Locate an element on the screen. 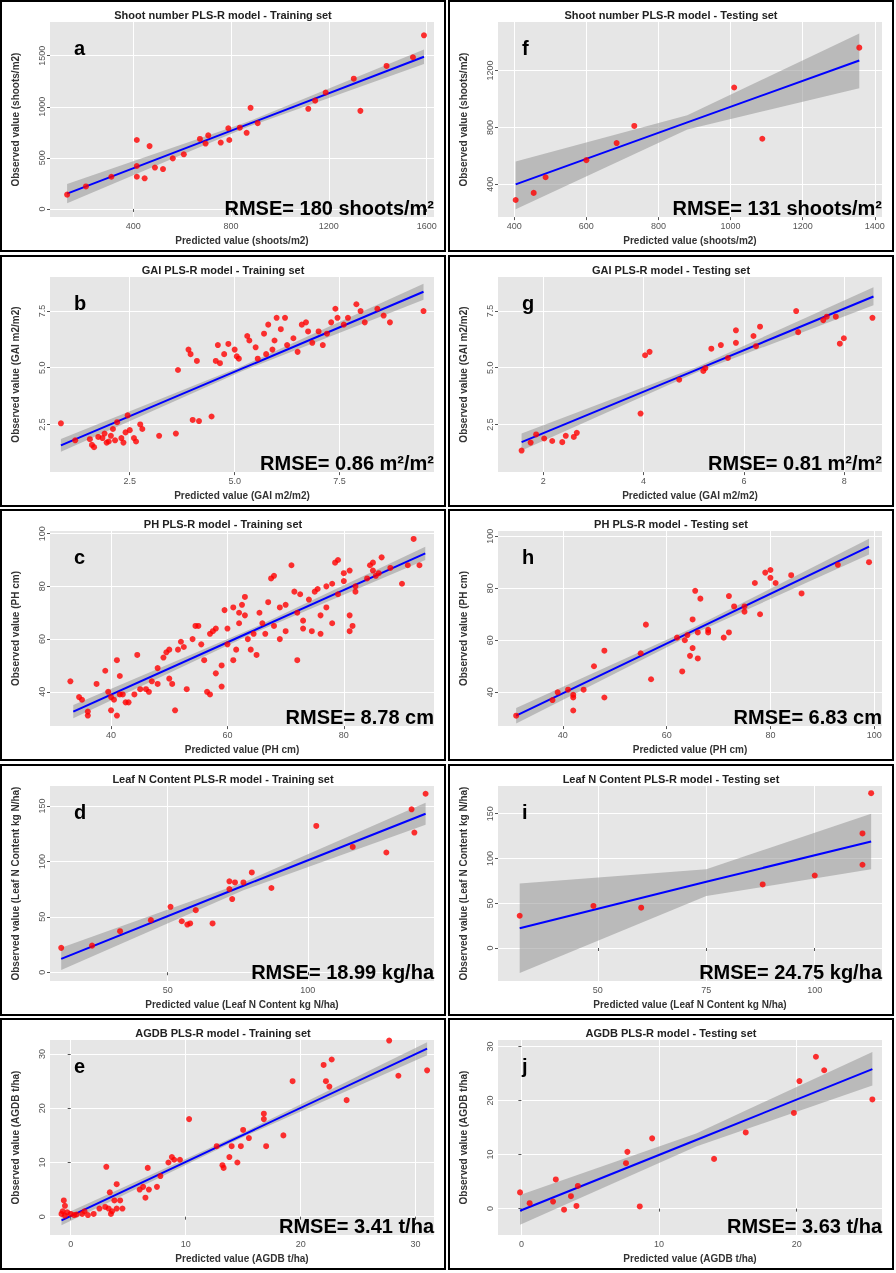 The width and height of the screenshot is (896, 1273). x-tick-label: 1400 is located at coordinates (874, 225).